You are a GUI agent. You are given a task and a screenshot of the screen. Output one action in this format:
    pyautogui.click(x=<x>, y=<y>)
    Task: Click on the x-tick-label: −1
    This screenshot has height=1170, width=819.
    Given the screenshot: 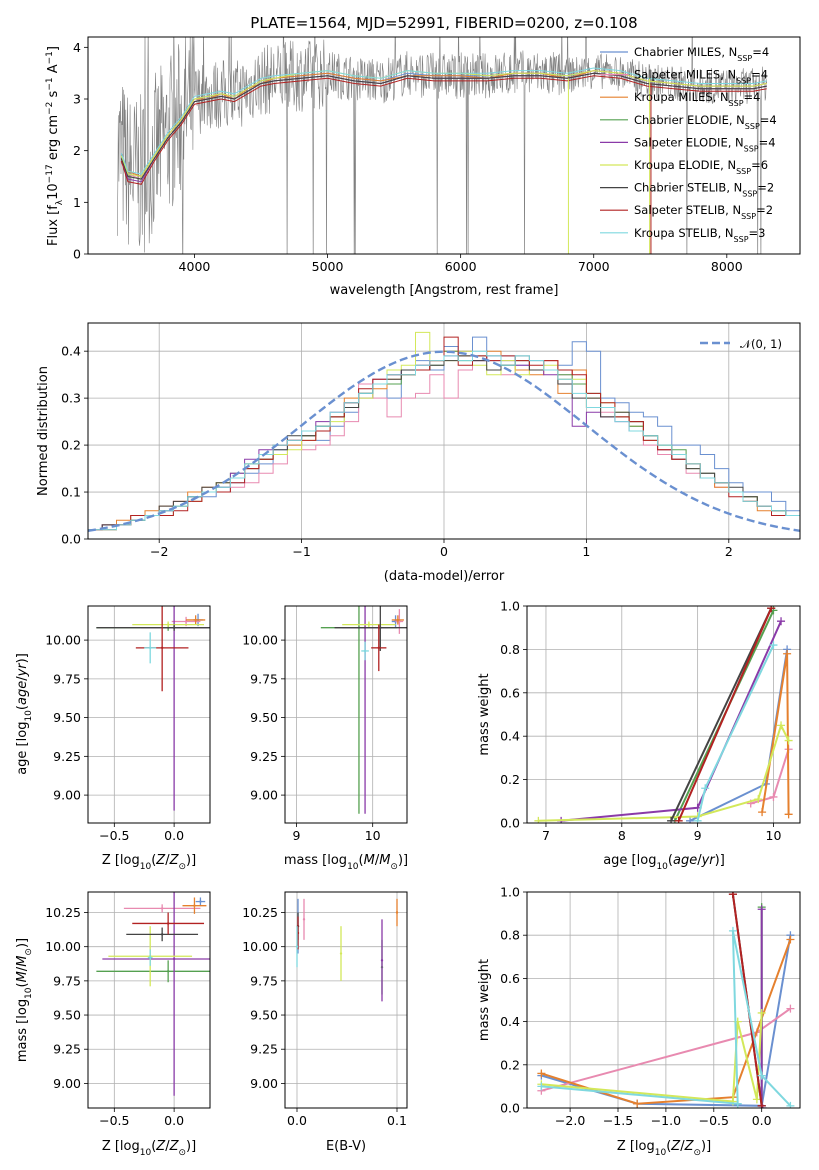 What is the action you would take?
    pyautogui.click(x=301, y=551)
    